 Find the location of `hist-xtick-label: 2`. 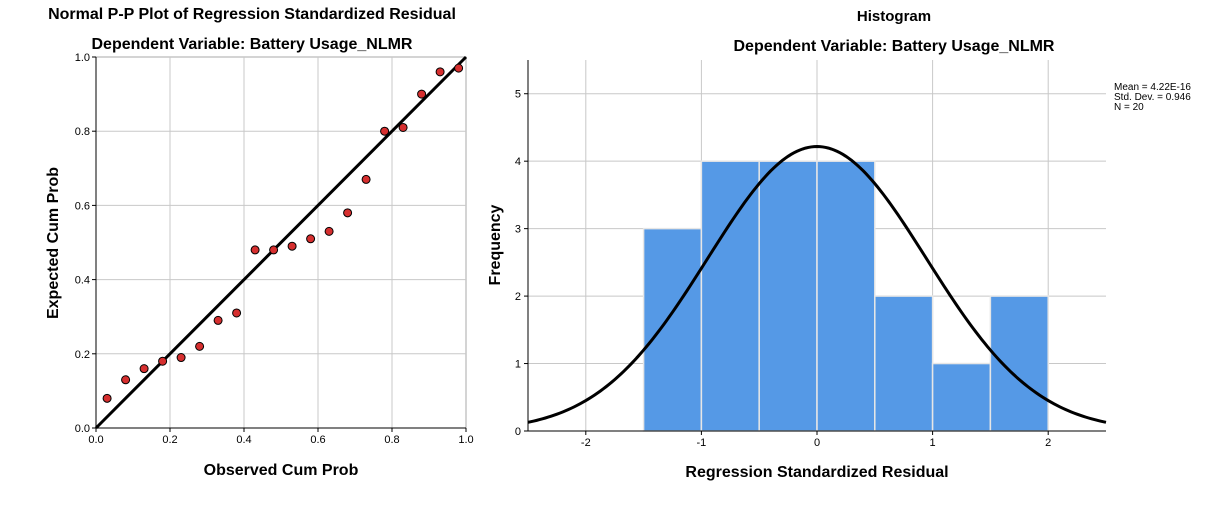

hist-xtick-label: 2 is located at coordinates (1048, 443).